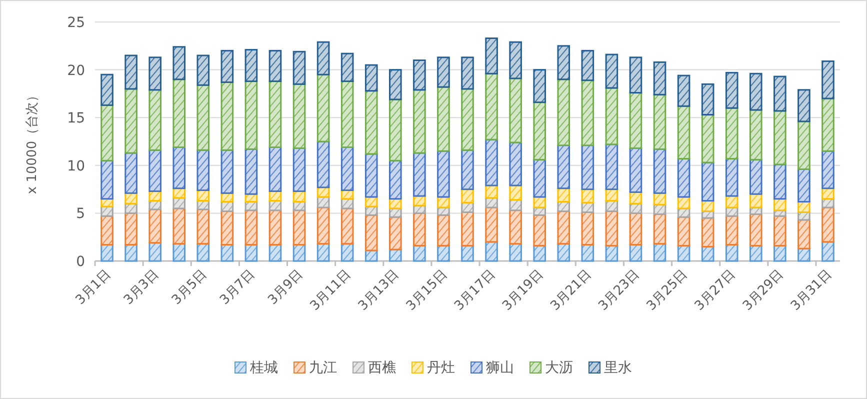  Describe the element at coordinates (571, 290) in the screenshot. I see `x-tick-label: 3月21日` at that location.